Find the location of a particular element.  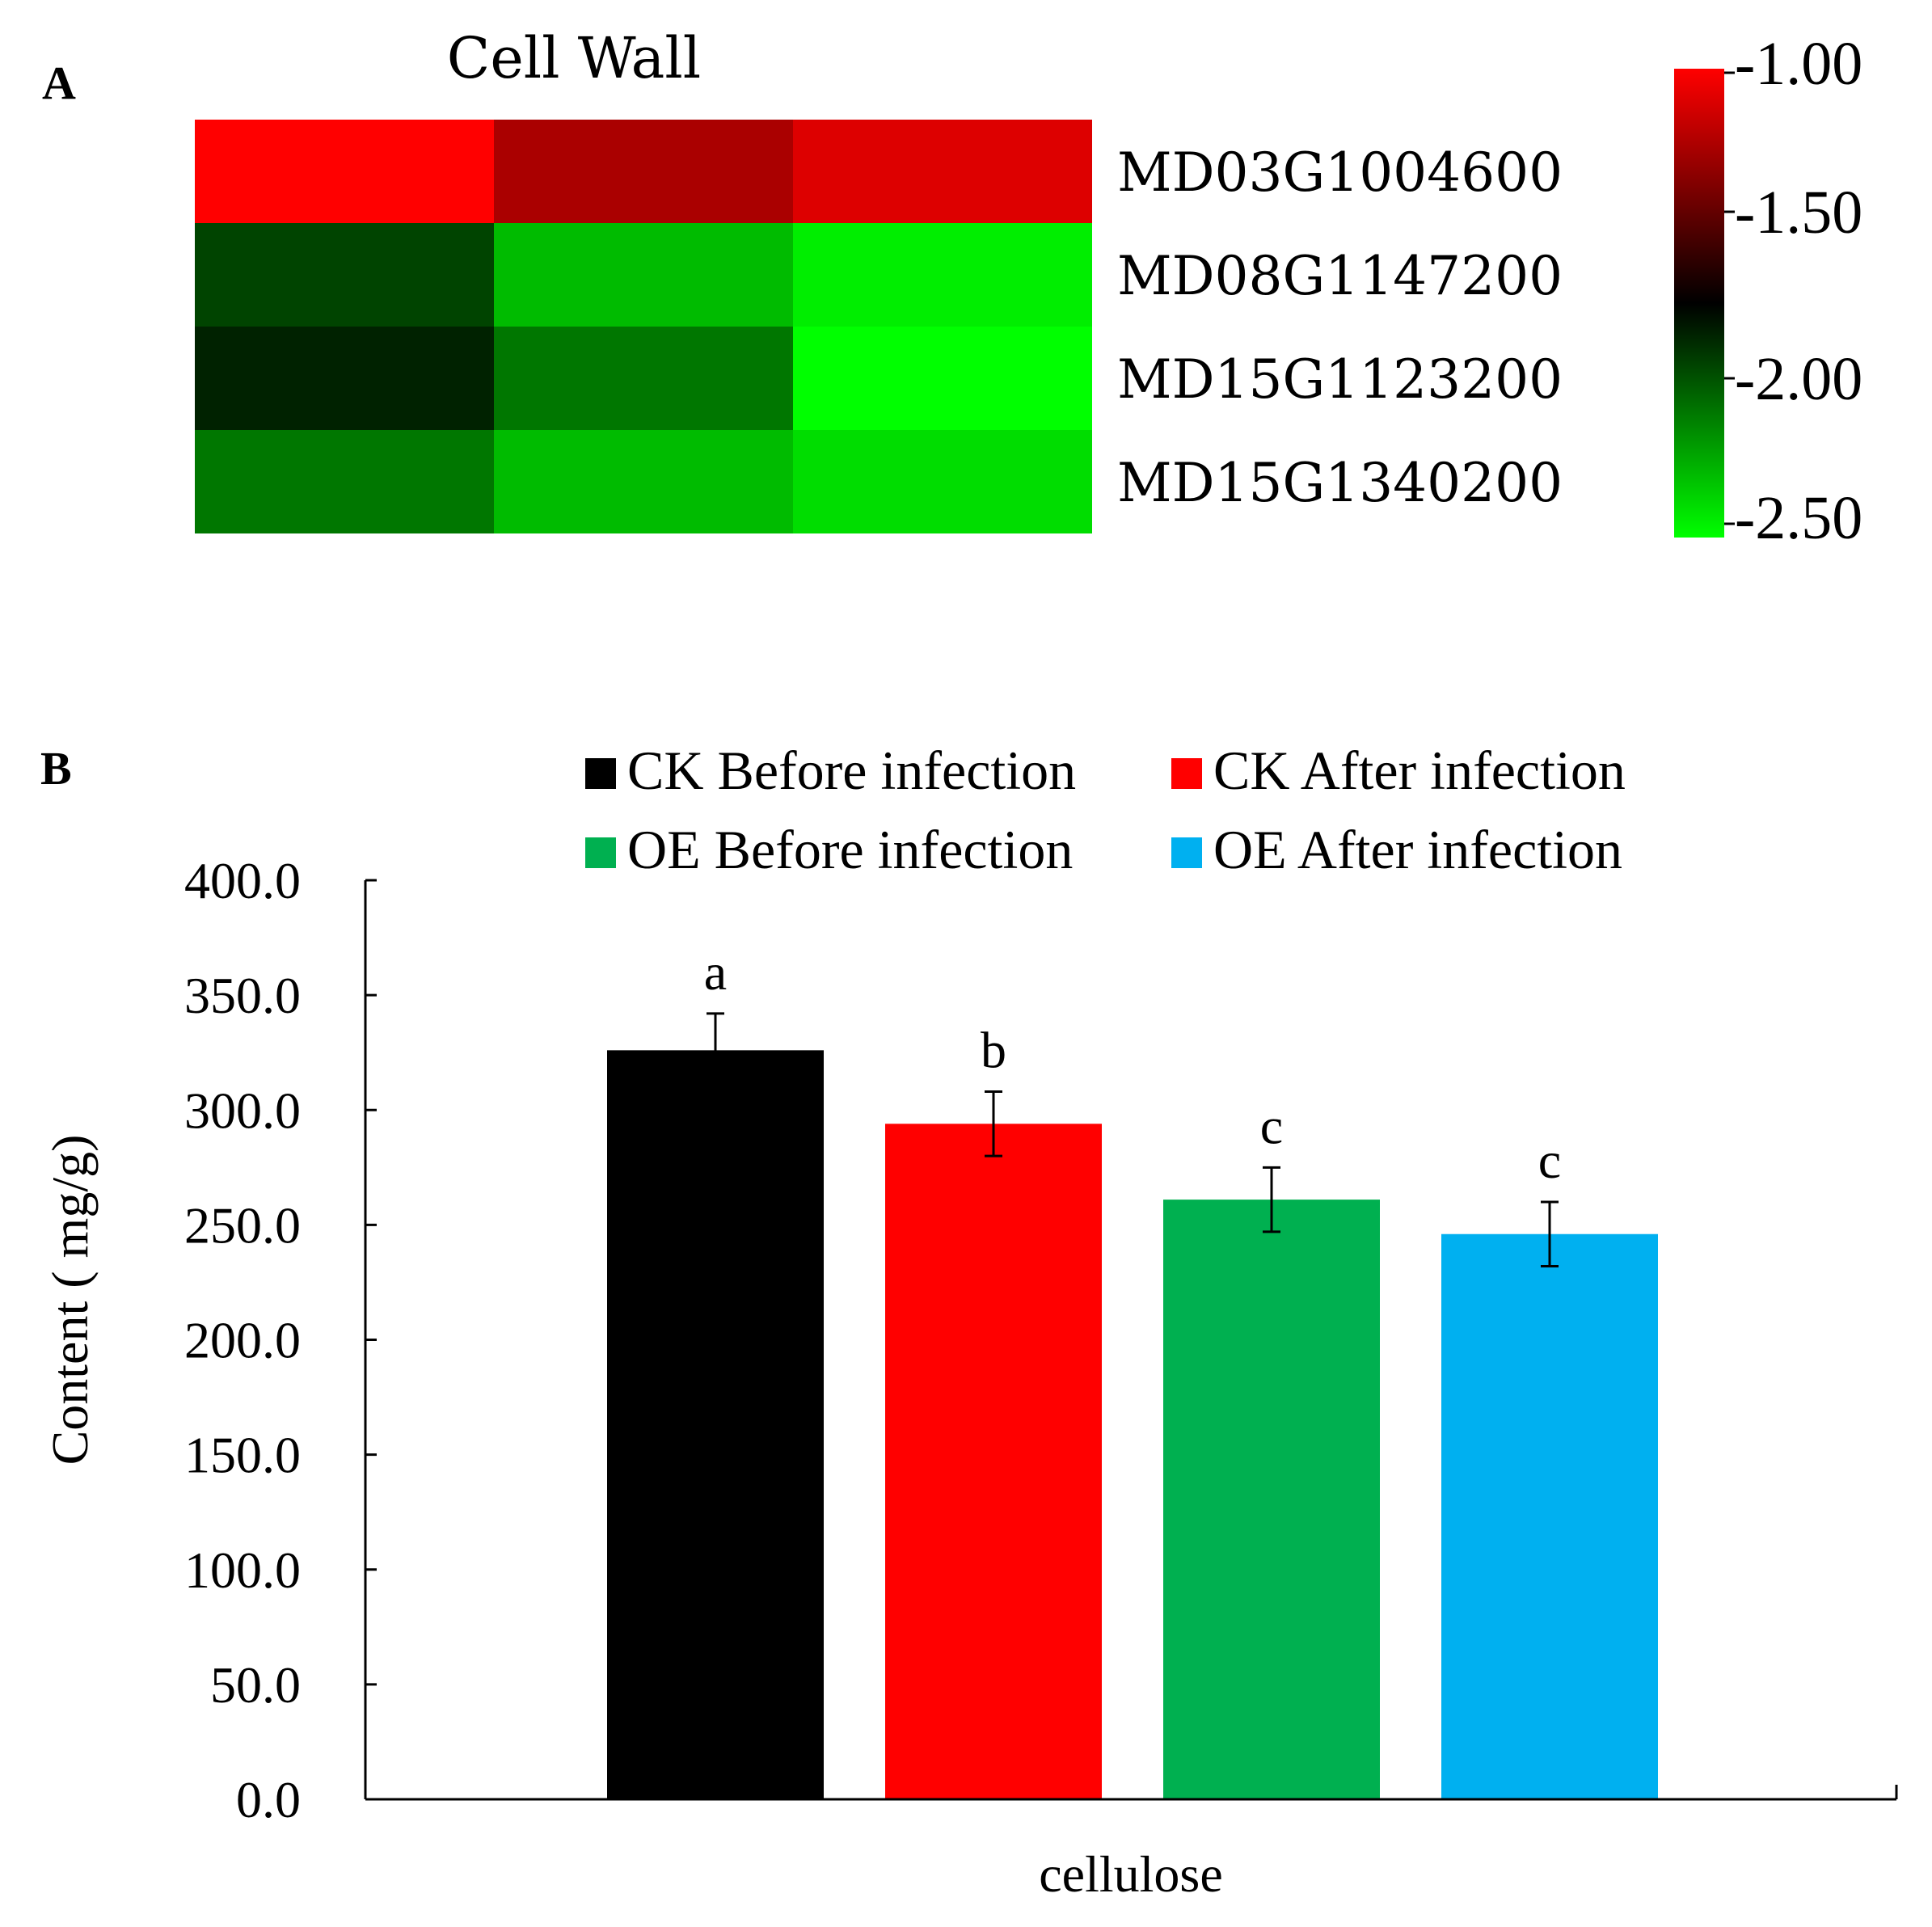

legend-label: OE Before infection is located at coordinates (850, 850).